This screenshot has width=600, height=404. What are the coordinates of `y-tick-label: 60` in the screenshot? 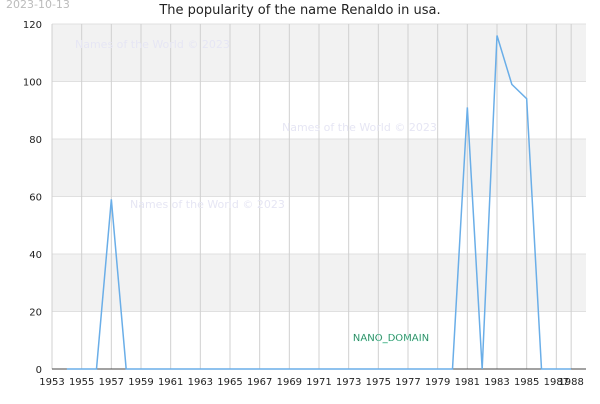 It's located at (35, 198).